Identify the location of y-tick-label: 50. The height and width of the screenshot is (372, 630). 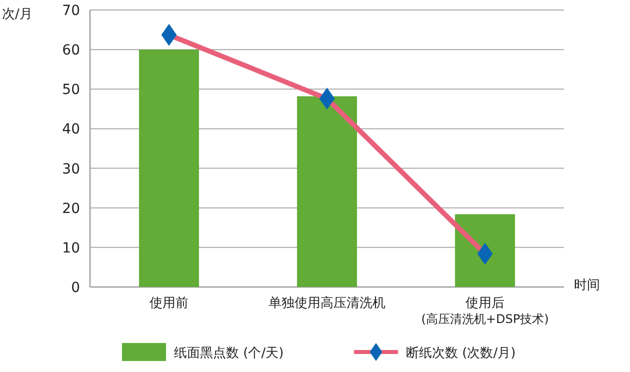
(71, 90).